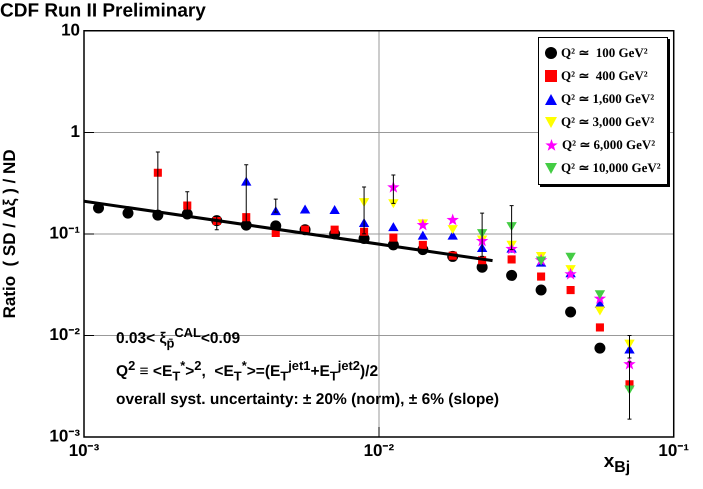 This screenshot has width=703, height=489. What do you see at coordinates (70, 30) in the screenshot?
I see `y-tick-label: 10` at bounding box center [70, 30].